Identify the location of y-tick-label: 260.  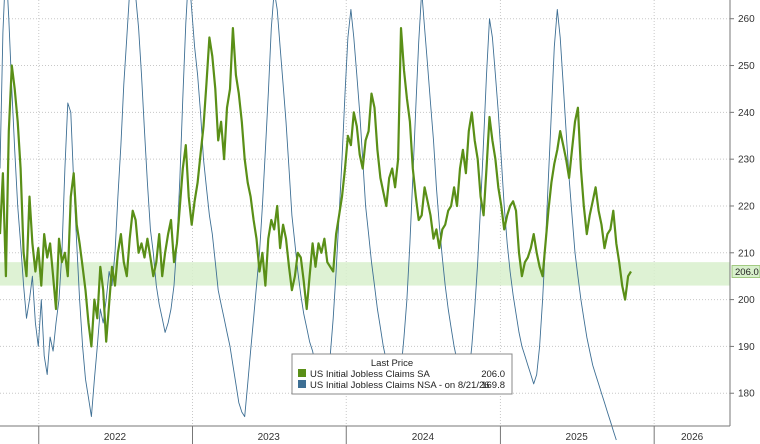
(746, 19).